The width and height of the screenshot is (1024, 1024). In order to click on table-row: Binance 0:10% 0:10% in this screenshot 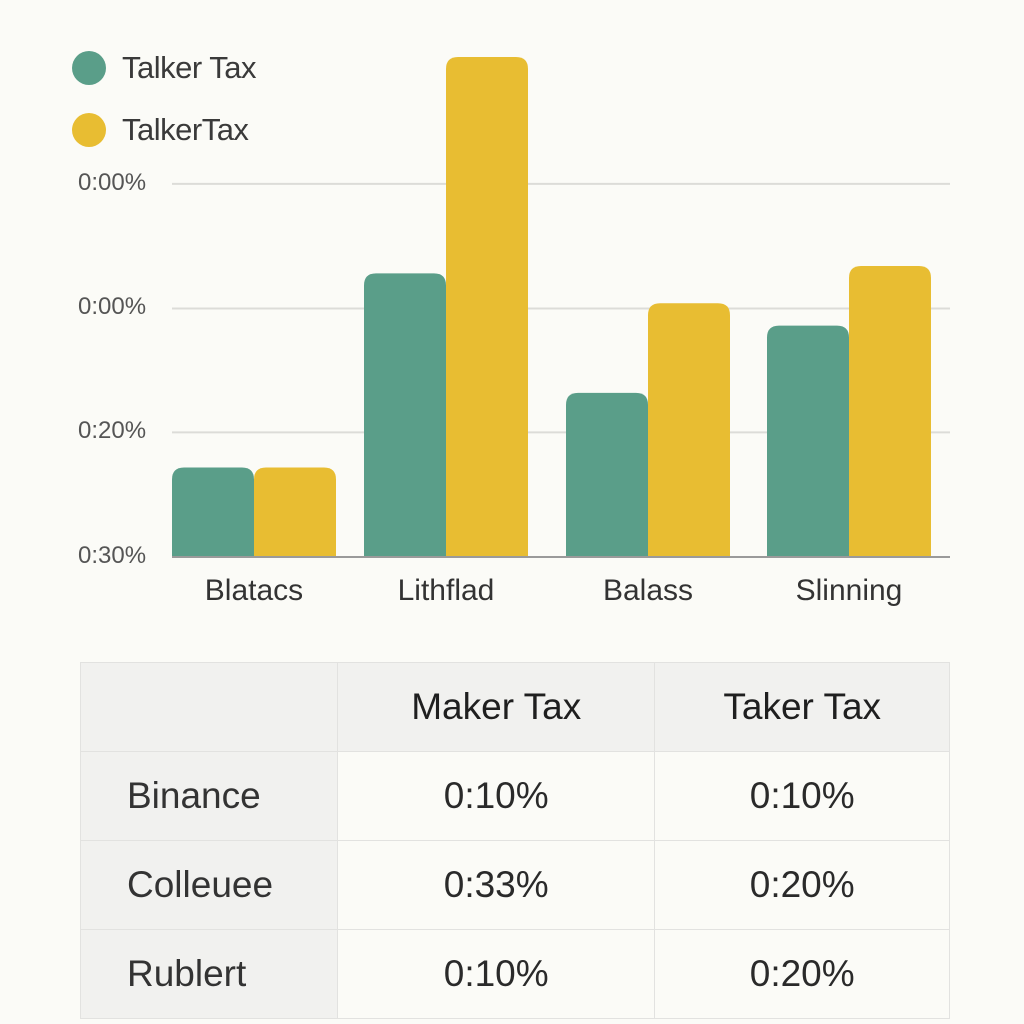, I will do `click(515, 796)`.